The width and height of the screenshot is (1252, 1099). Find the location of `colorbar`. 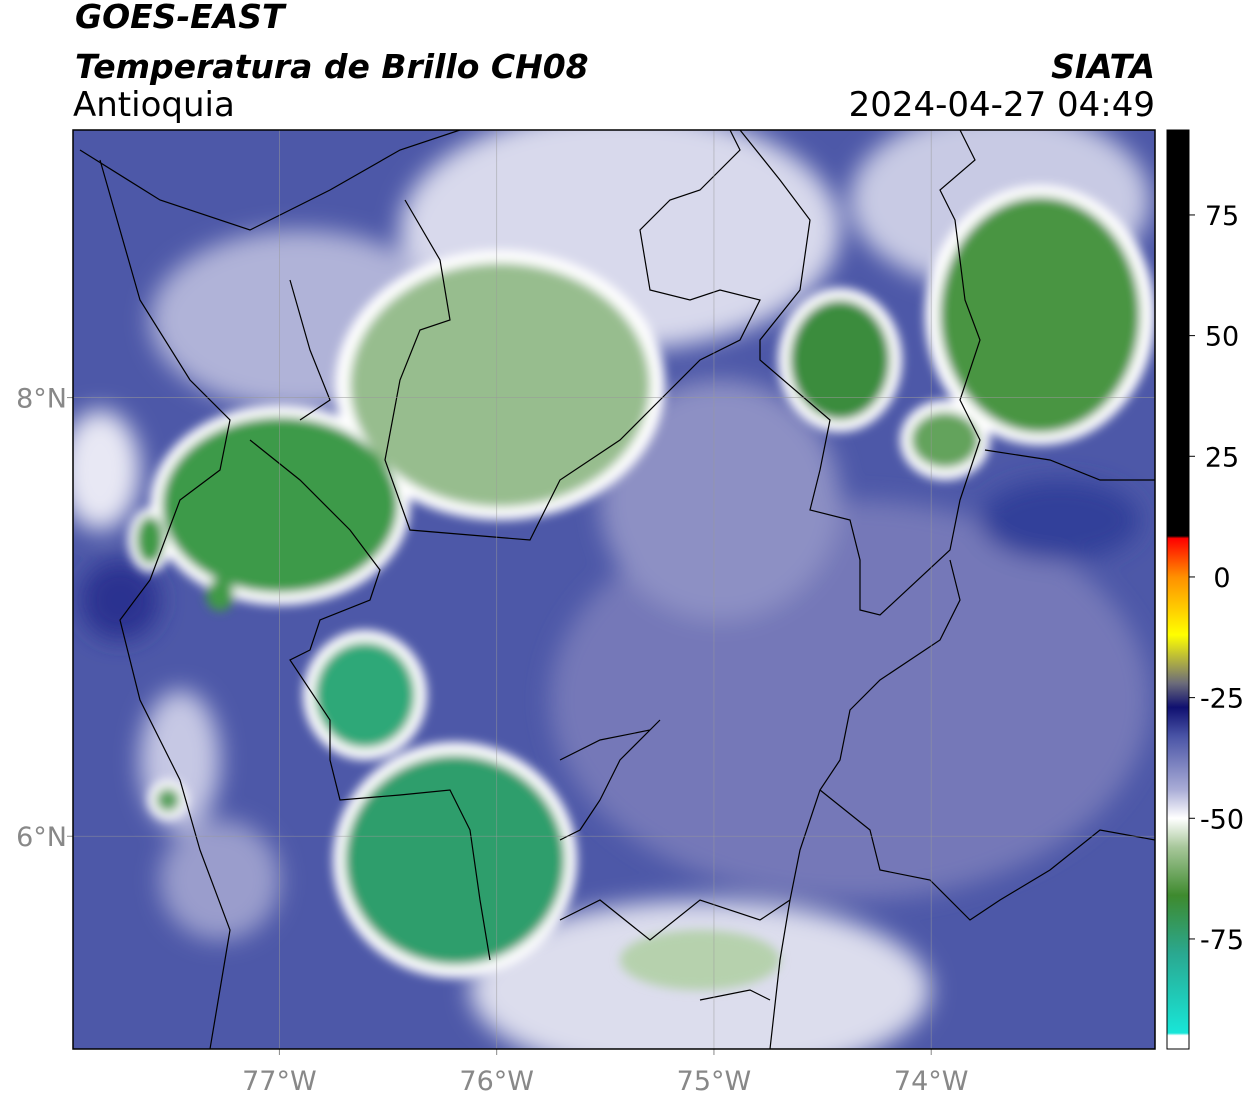

colorbar is located at coordinates (1178, 589).